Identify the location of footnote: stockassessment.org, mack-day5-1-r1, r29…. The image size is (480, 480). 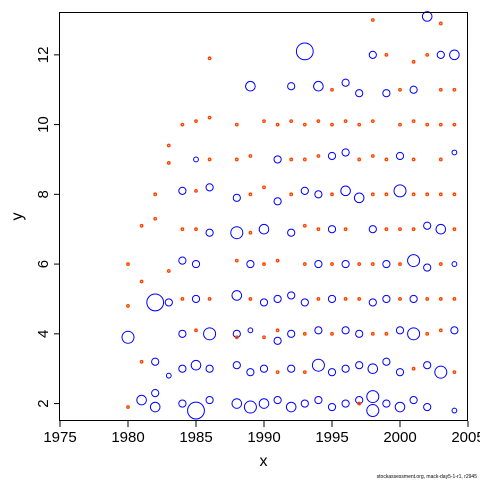
(427, 477).